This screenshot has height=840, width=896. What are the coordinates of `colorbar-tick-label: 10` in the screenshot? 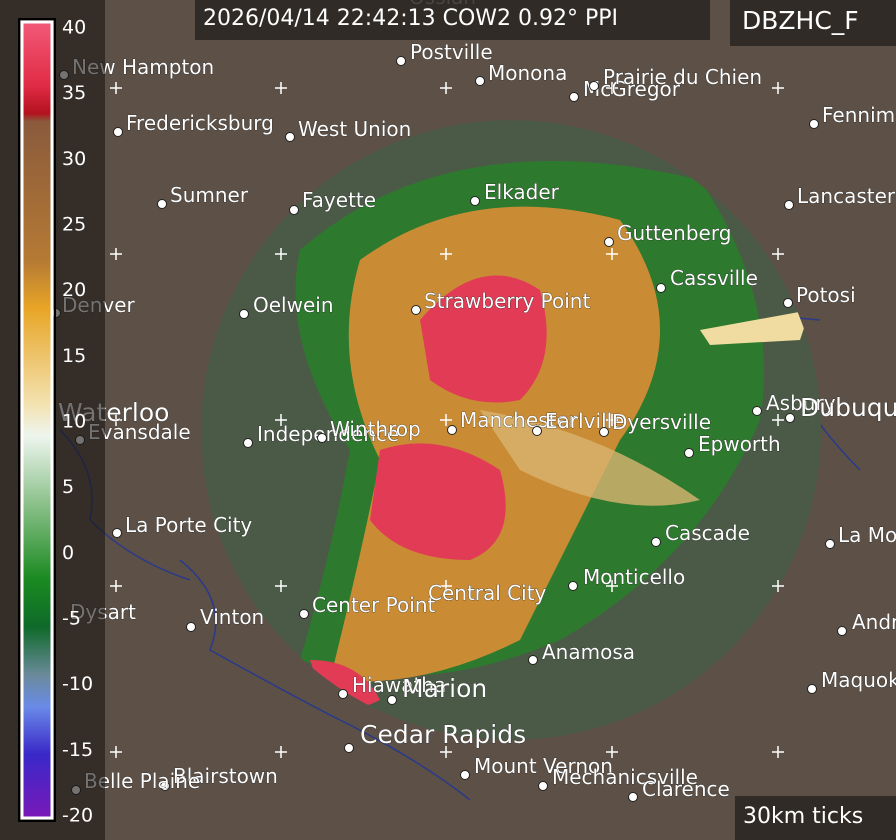 It's located at (74, 422).